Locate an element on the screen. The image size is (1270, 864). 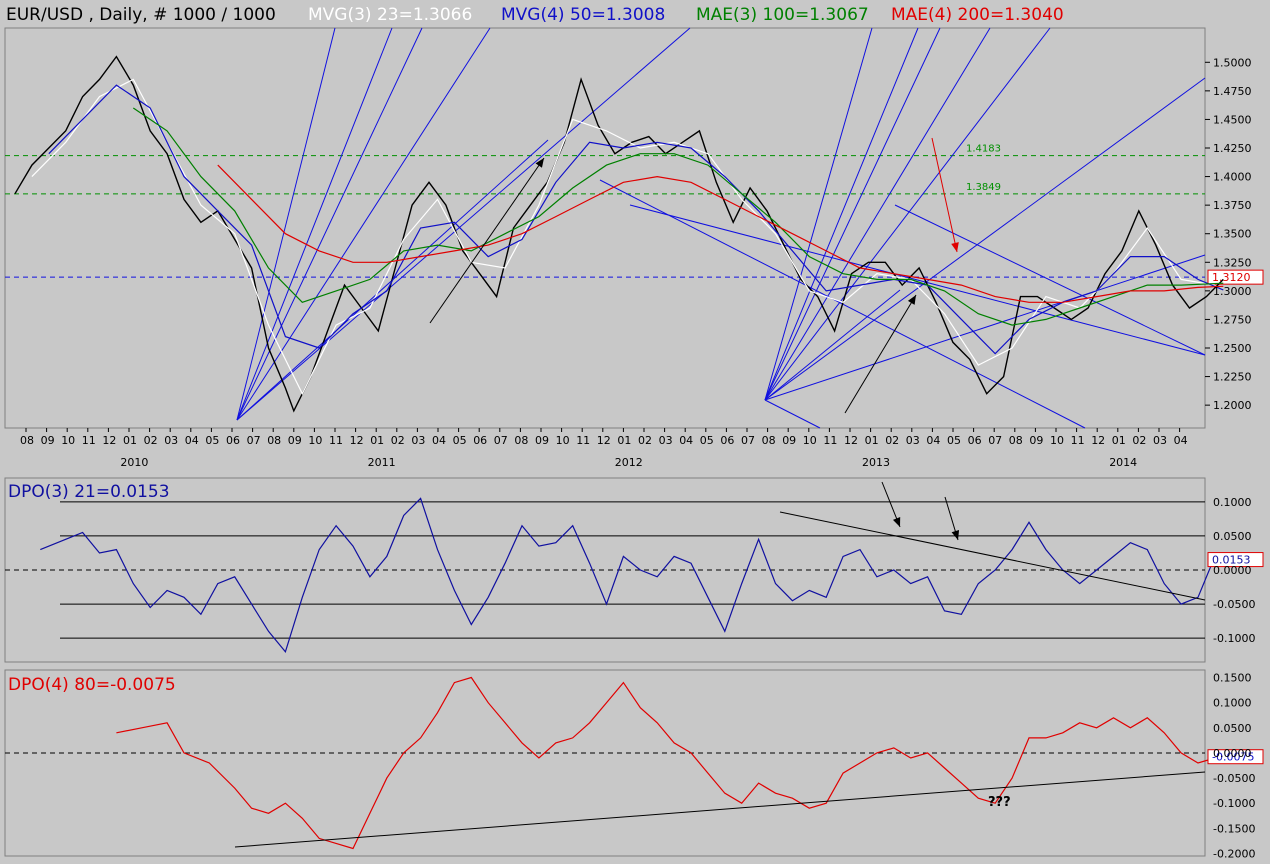
y-tick-label: 1.2750 is located at coordinates (1232, 319).